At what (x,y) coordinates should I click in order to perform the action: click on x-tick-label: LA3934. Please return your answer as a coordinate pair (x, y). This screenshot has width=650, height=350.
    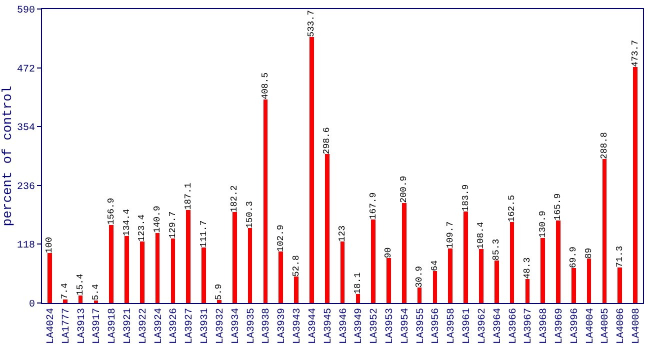
    Looking at the image, I should click on (236, 326).